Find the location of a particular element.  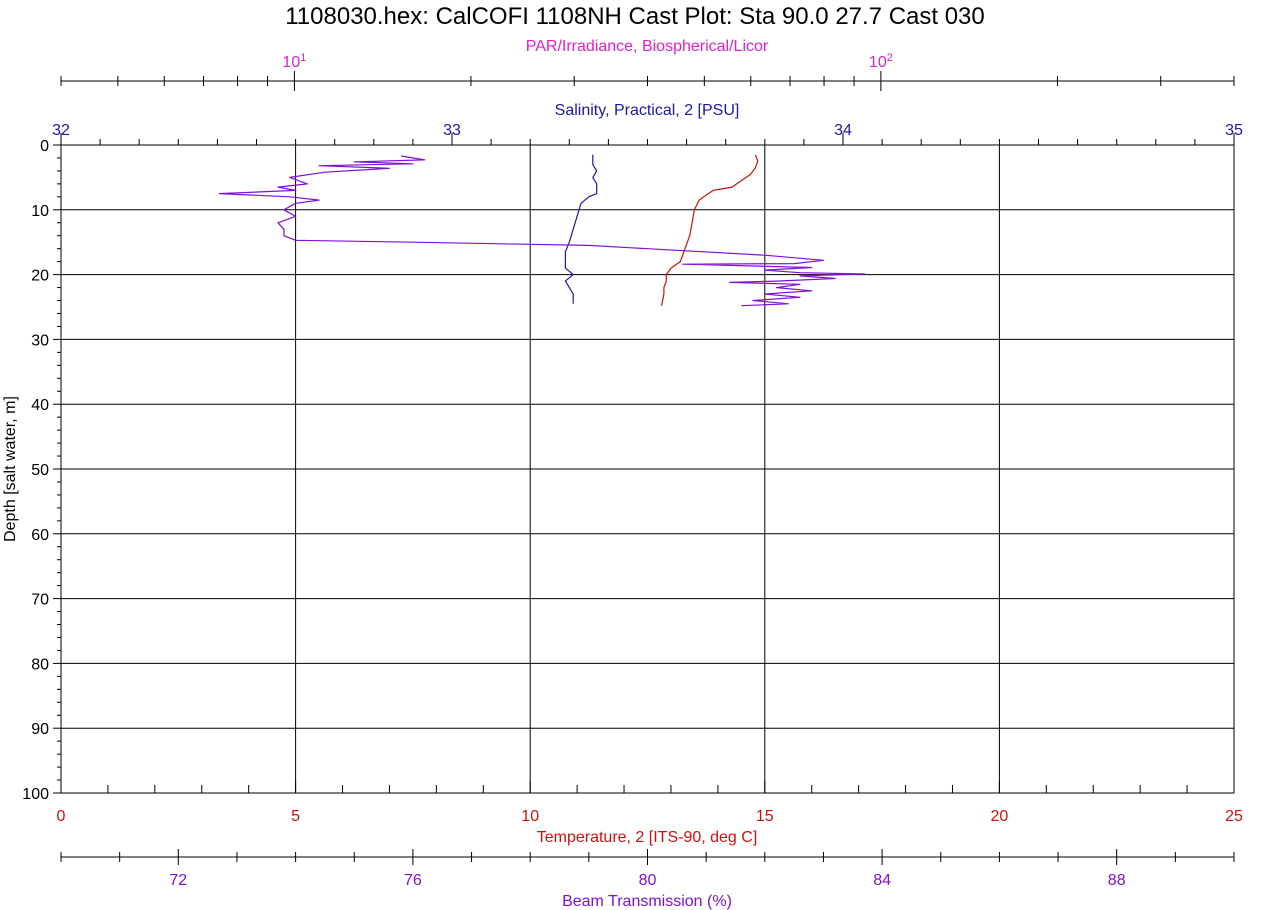

par-tick-exponent: 2 is located at coordinates (890, 58).